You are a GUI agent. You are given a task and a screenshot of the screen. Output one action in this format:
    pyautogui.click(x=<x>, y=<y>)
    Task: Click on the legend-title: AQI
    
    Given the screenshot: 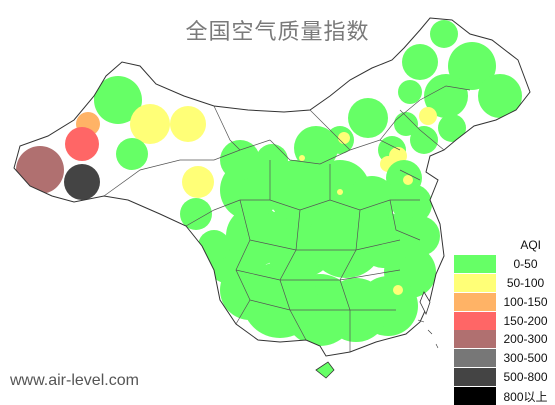 What is the action you would take?
    pyautogui.click(x=530, y=245)
    